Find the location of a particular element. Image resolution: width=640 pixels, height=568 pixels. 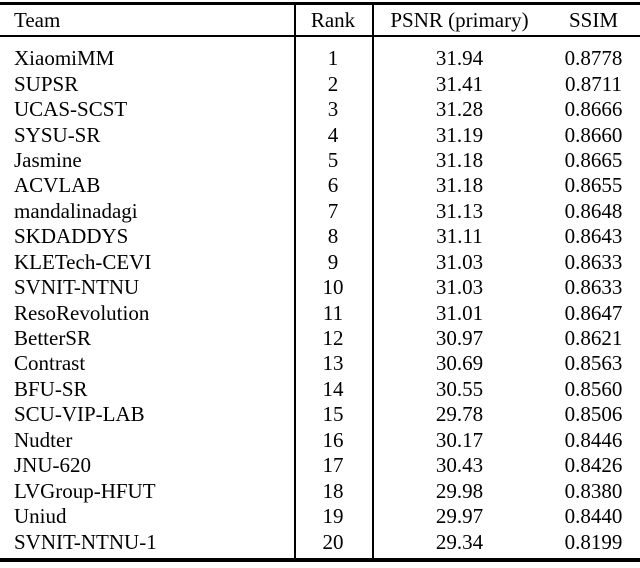

ssim-cell: 0.8440 is located at coordinates (593, 516).